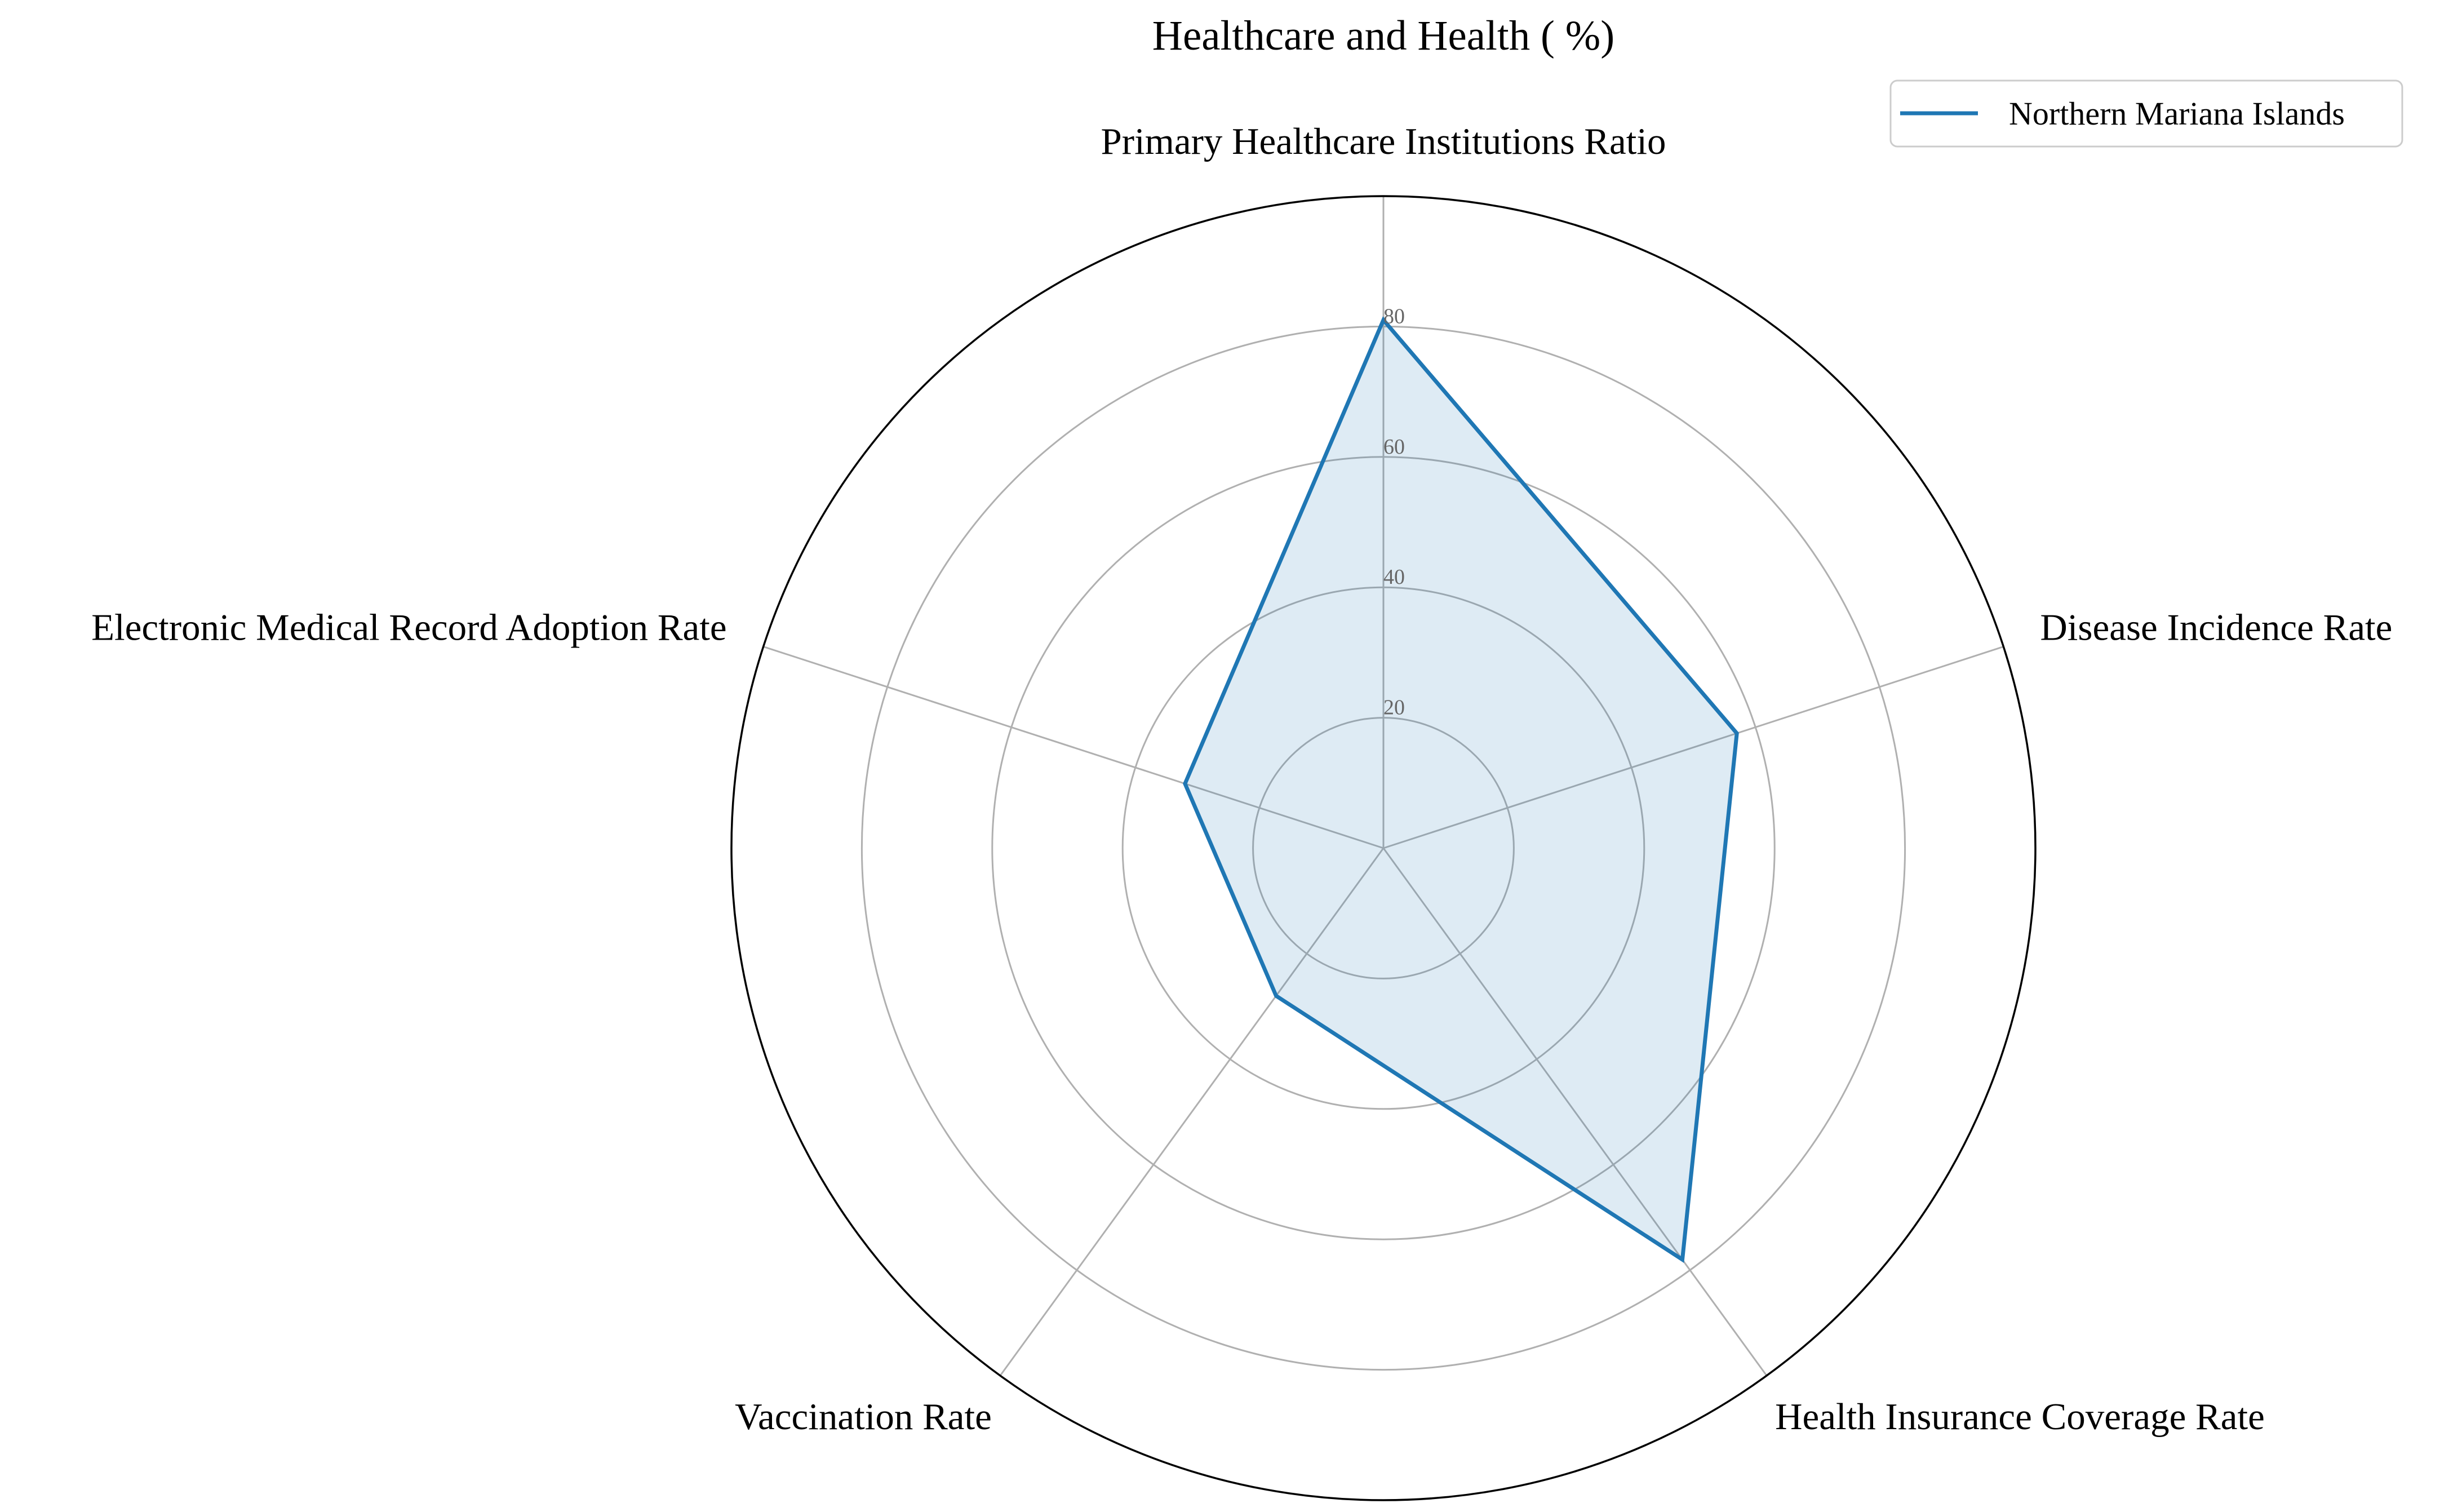 This screenshot has height=1512, width=2440. What do you see at coordinates (2020, 1417) in the screenshot?
I see `category-label-2: Health Insurance Coverage Rate` at bounding box center [2020, 1417].